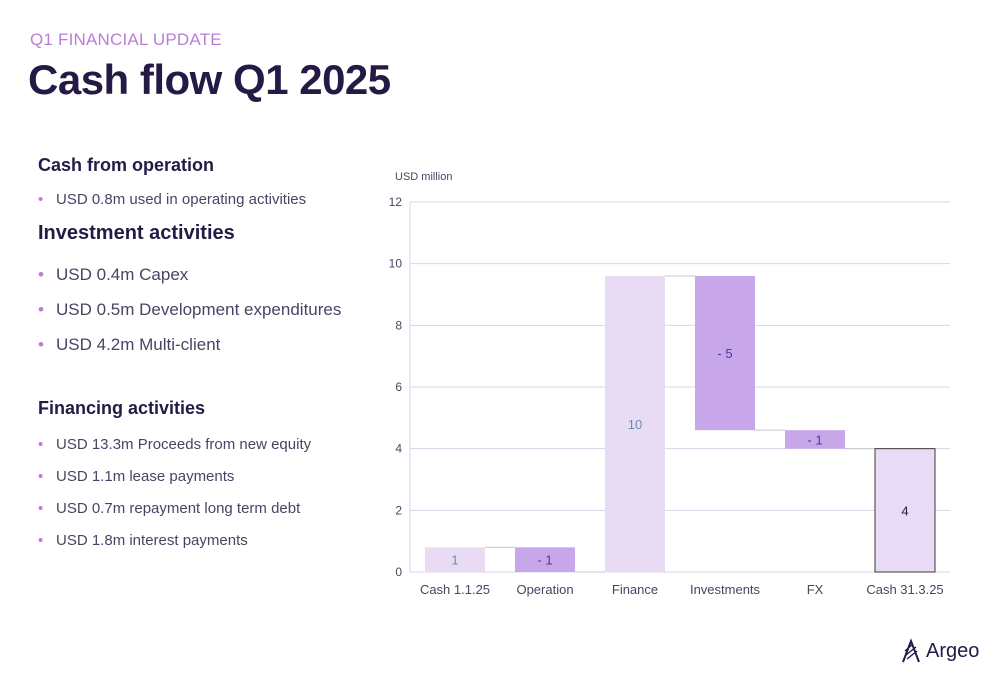 Image resolution: width=1000 pixels, height=685 pixels. I want to click on brand-logo: Argeo, so click(939, 651).